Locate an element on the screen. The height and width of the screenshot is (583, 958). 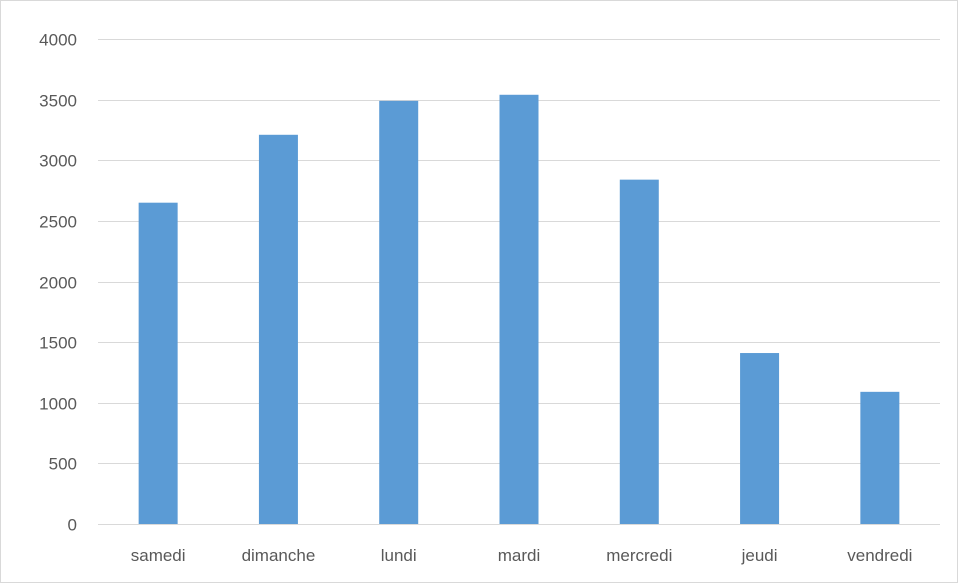
y-tick-label: 2000 is located at coordinates (58, 283).